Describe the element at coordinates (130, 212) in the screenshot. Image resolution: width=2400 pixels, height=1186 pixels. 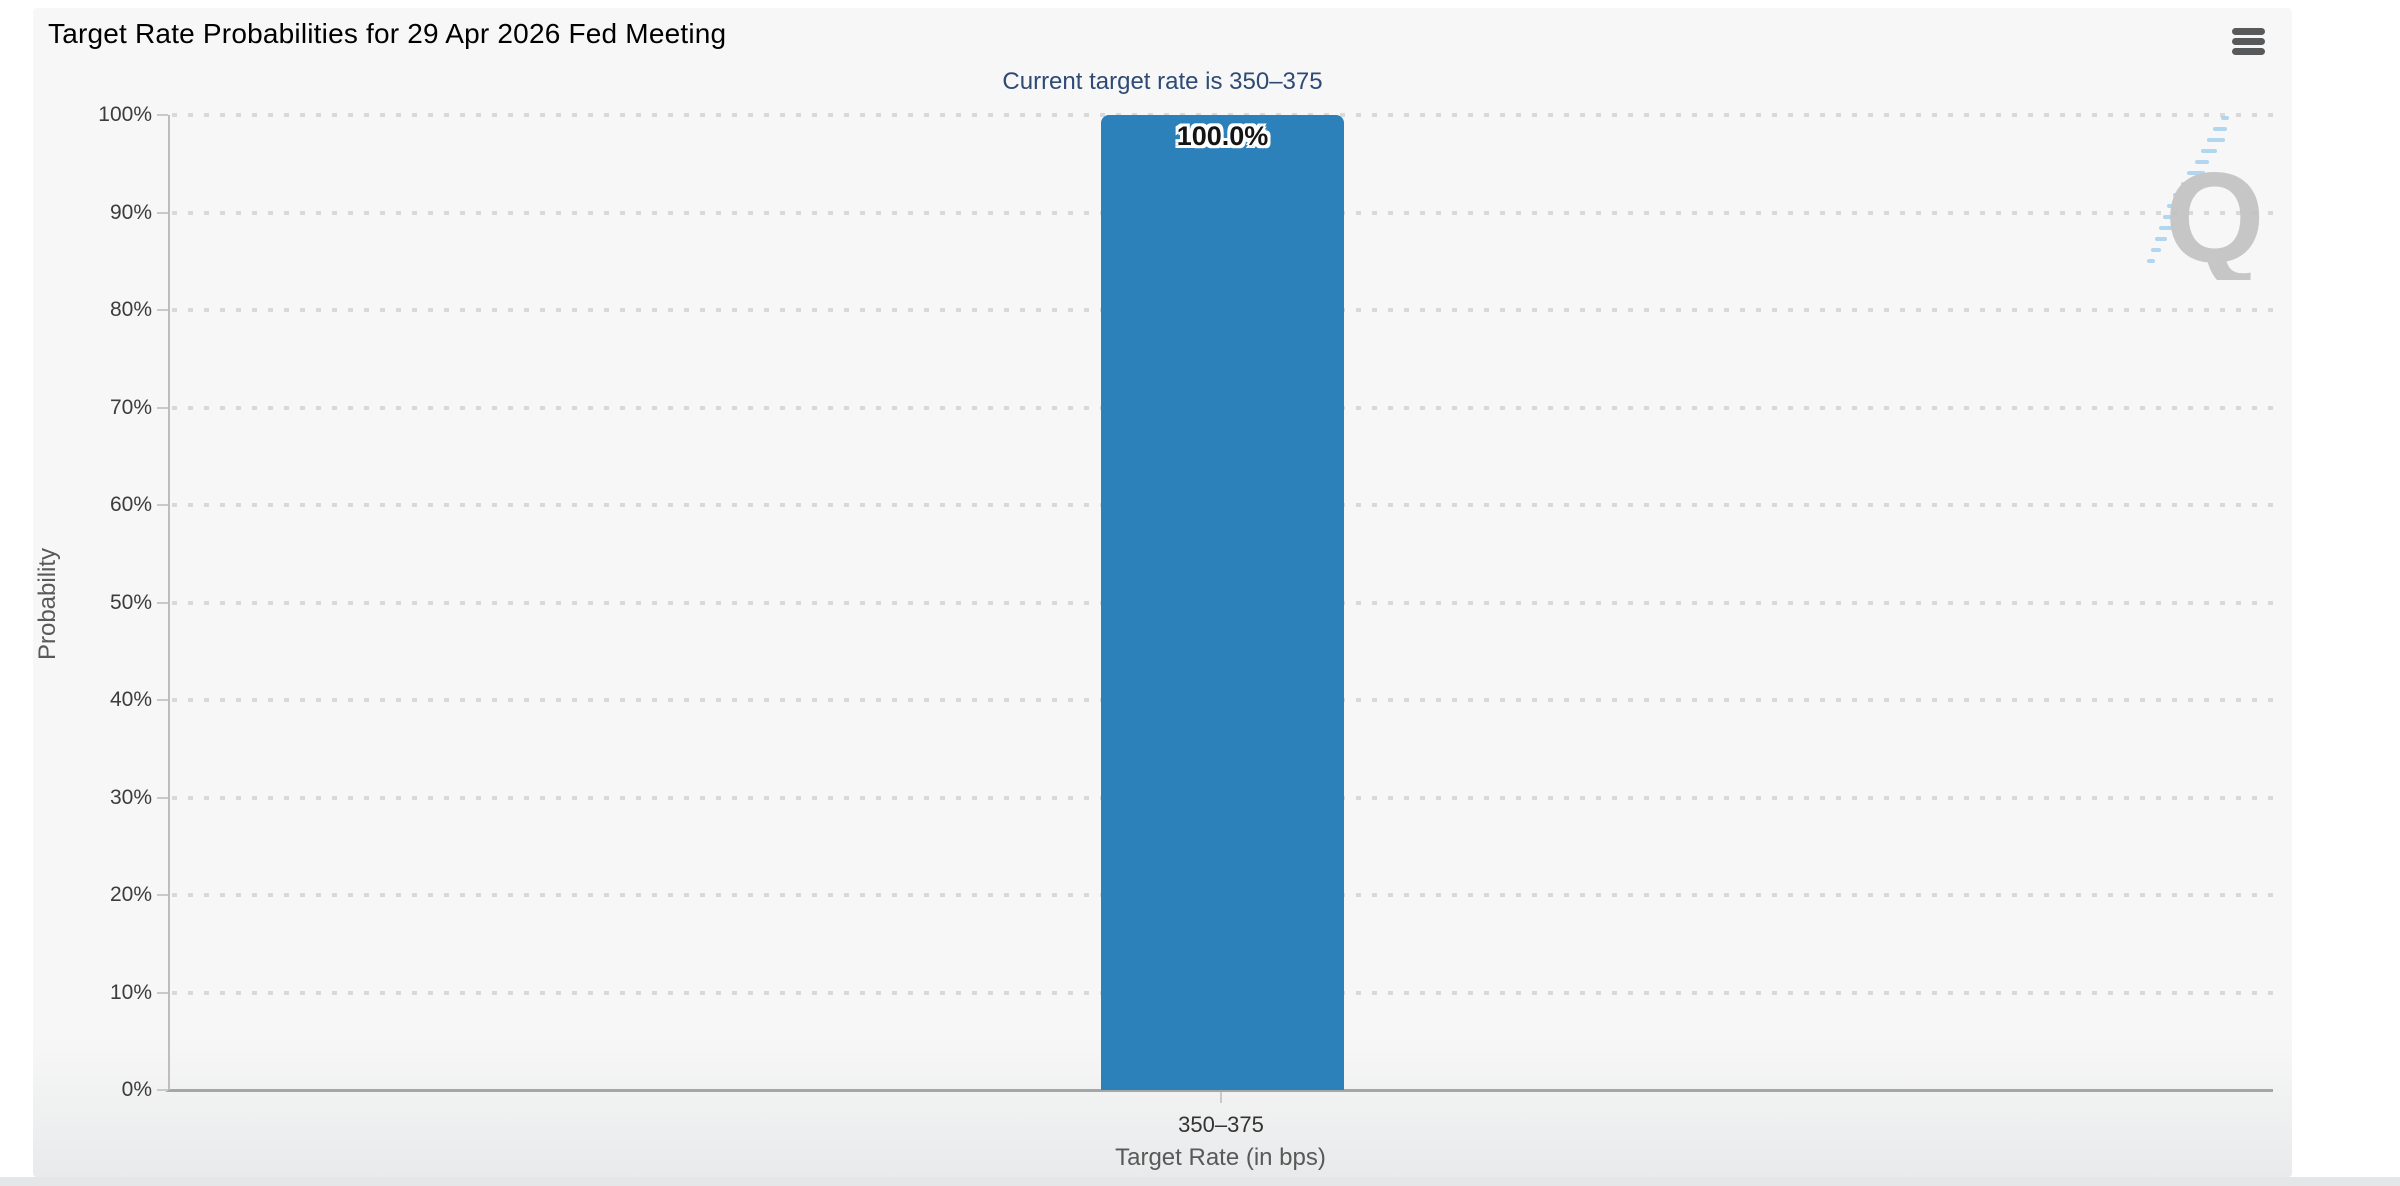
I see `y-tick-label: 90%` at that location.